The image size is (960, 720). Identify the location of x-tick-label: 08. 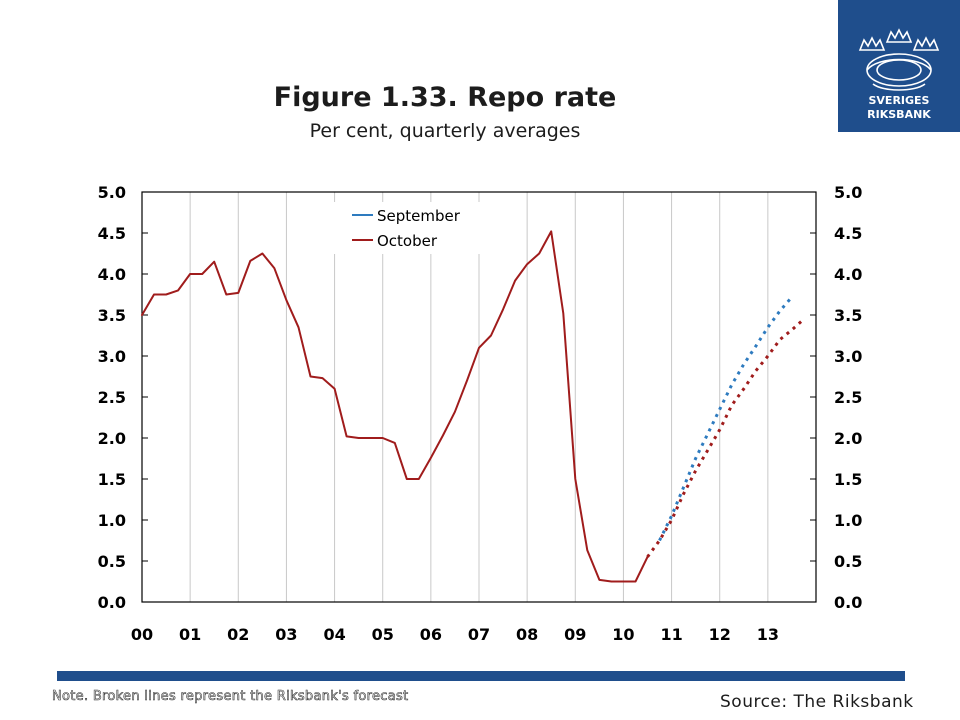
(527, 634).